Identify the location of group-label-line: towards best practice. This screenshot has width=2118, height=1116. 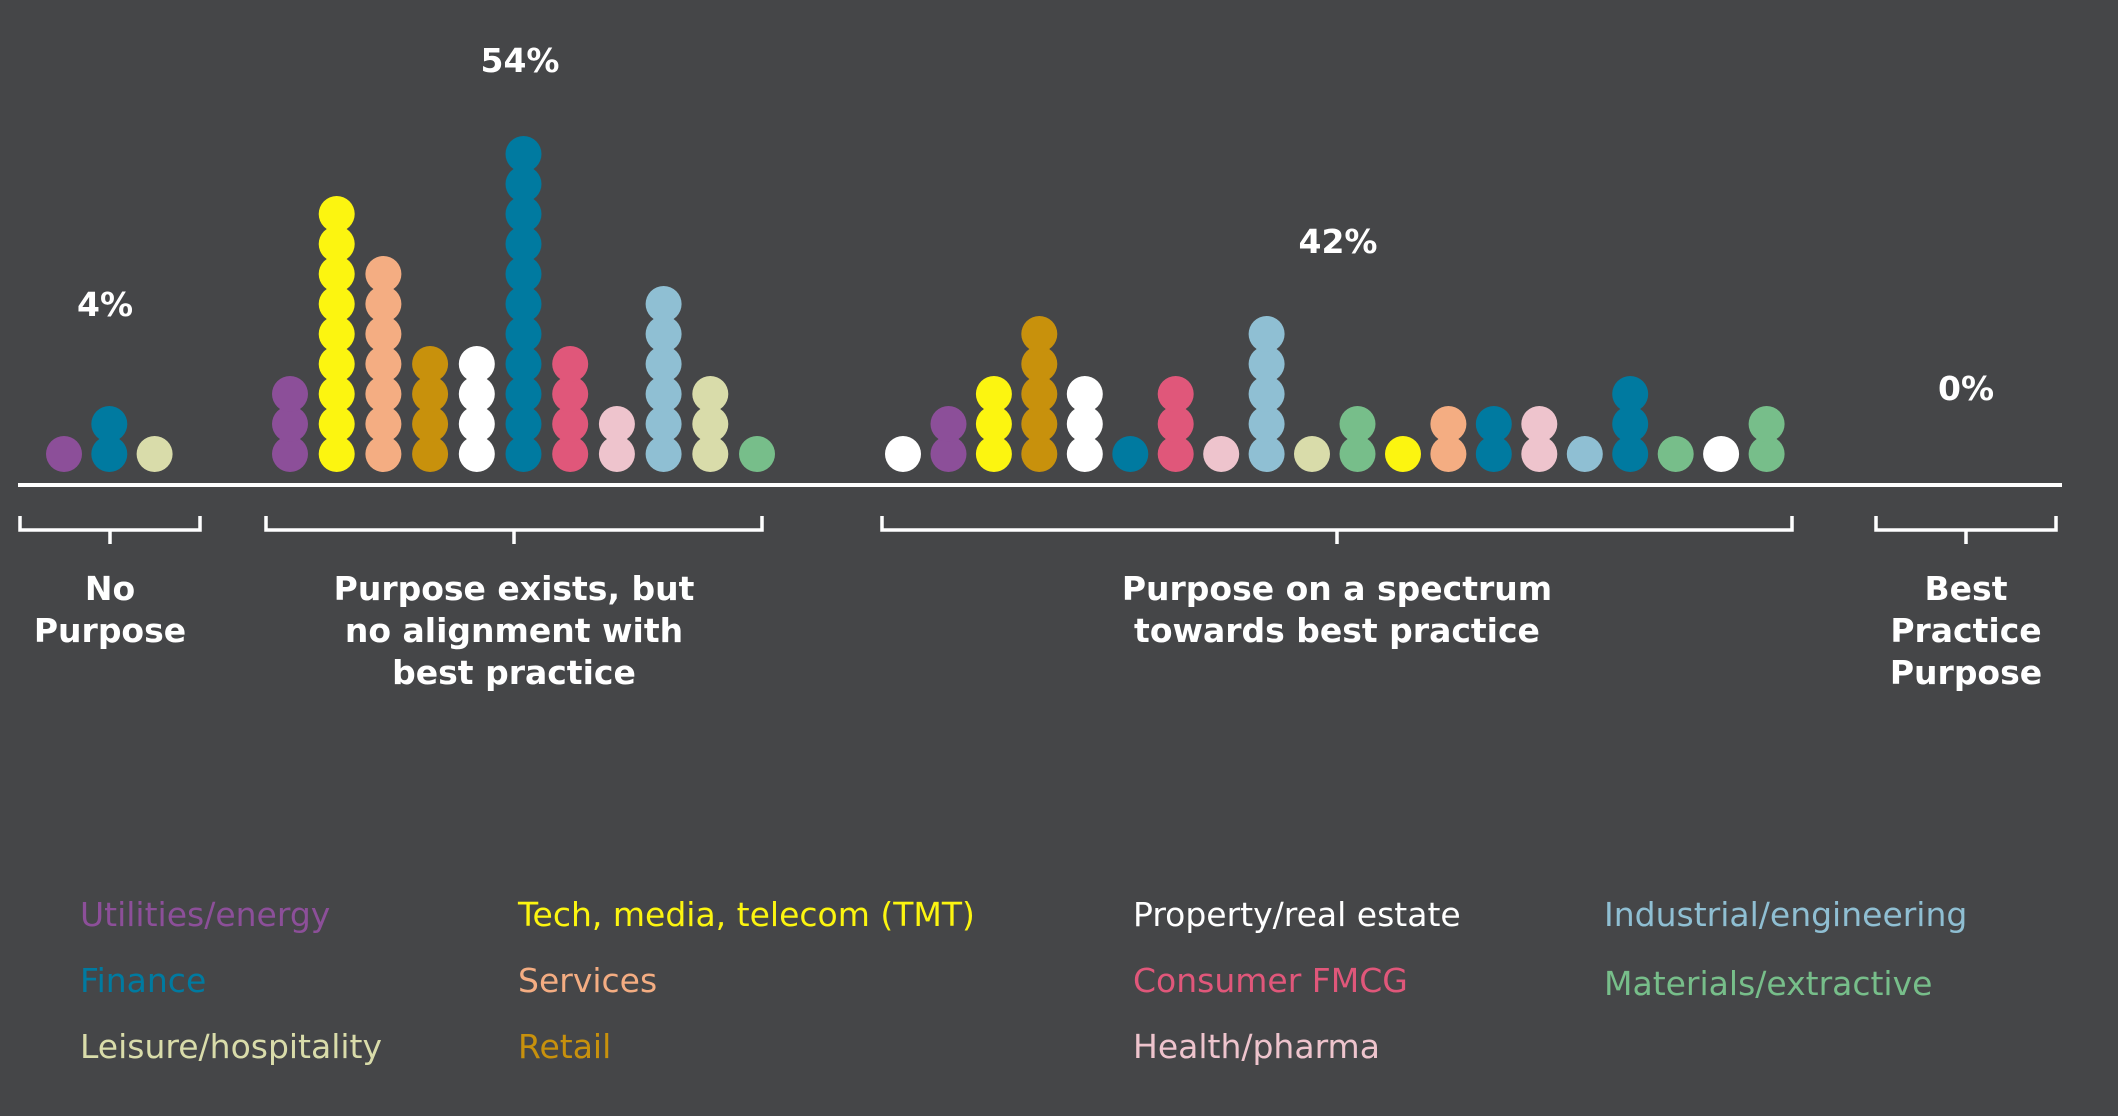
(1337, 630).